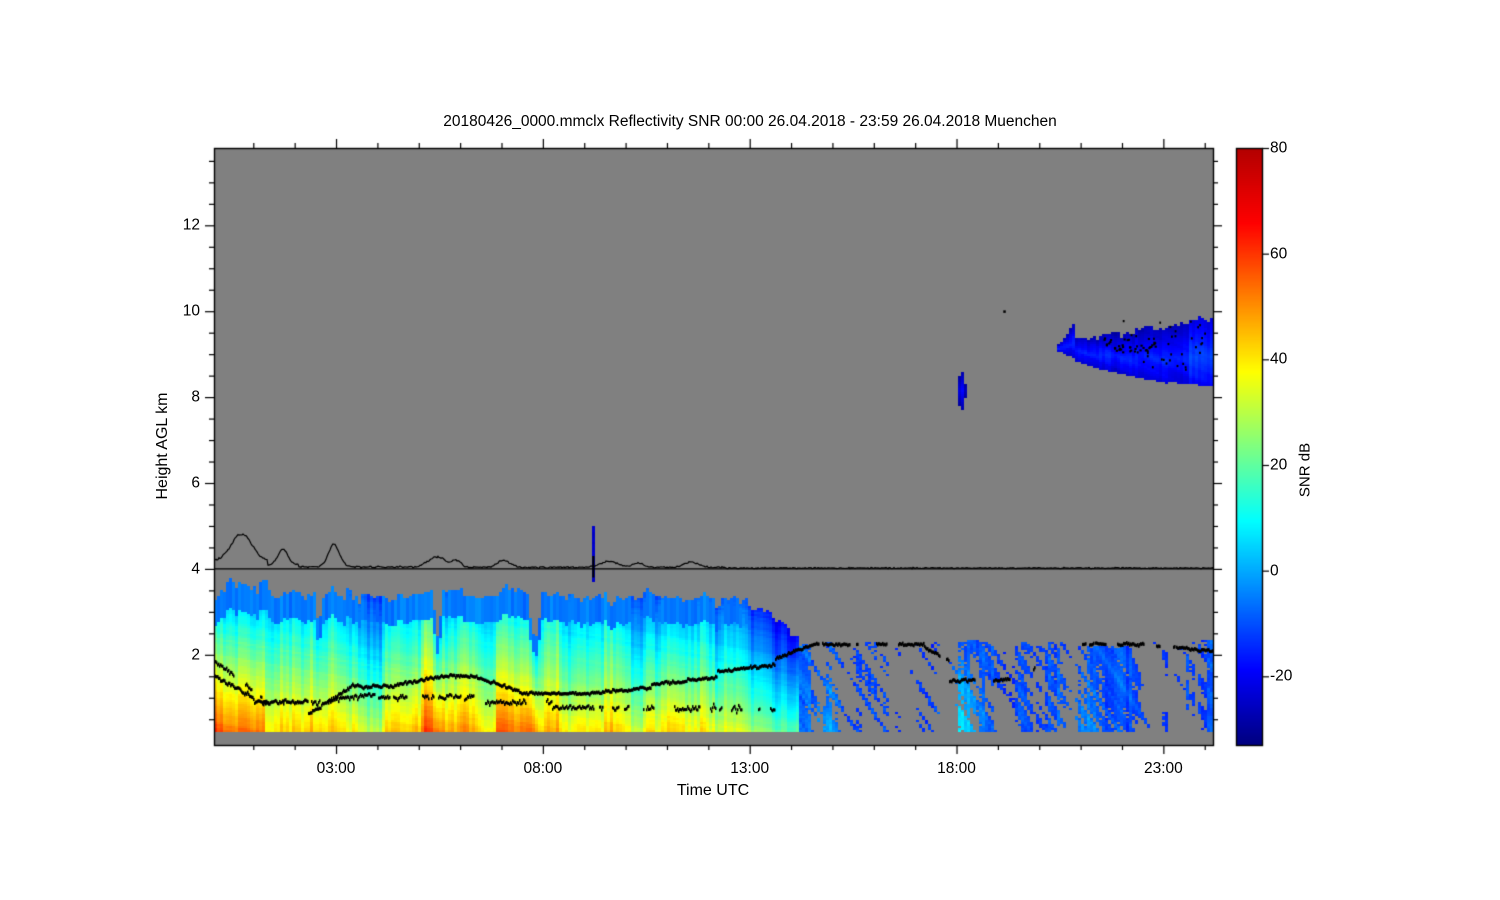 This screenshot has width=1500, height=900. Describe the element at coordinates (195, 655) in the screenshot. I see `y-tick-2: 2` at that location.